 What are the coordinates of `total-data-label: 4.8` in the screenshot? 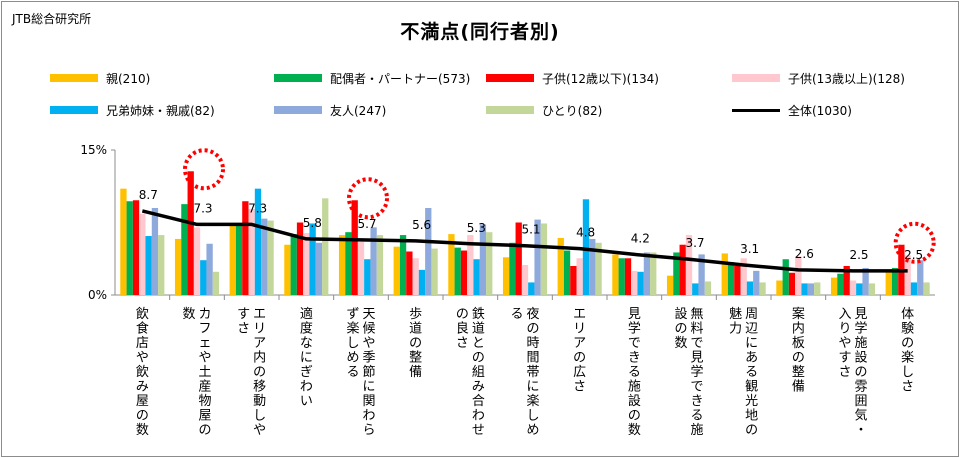 It's located at (585, 233).